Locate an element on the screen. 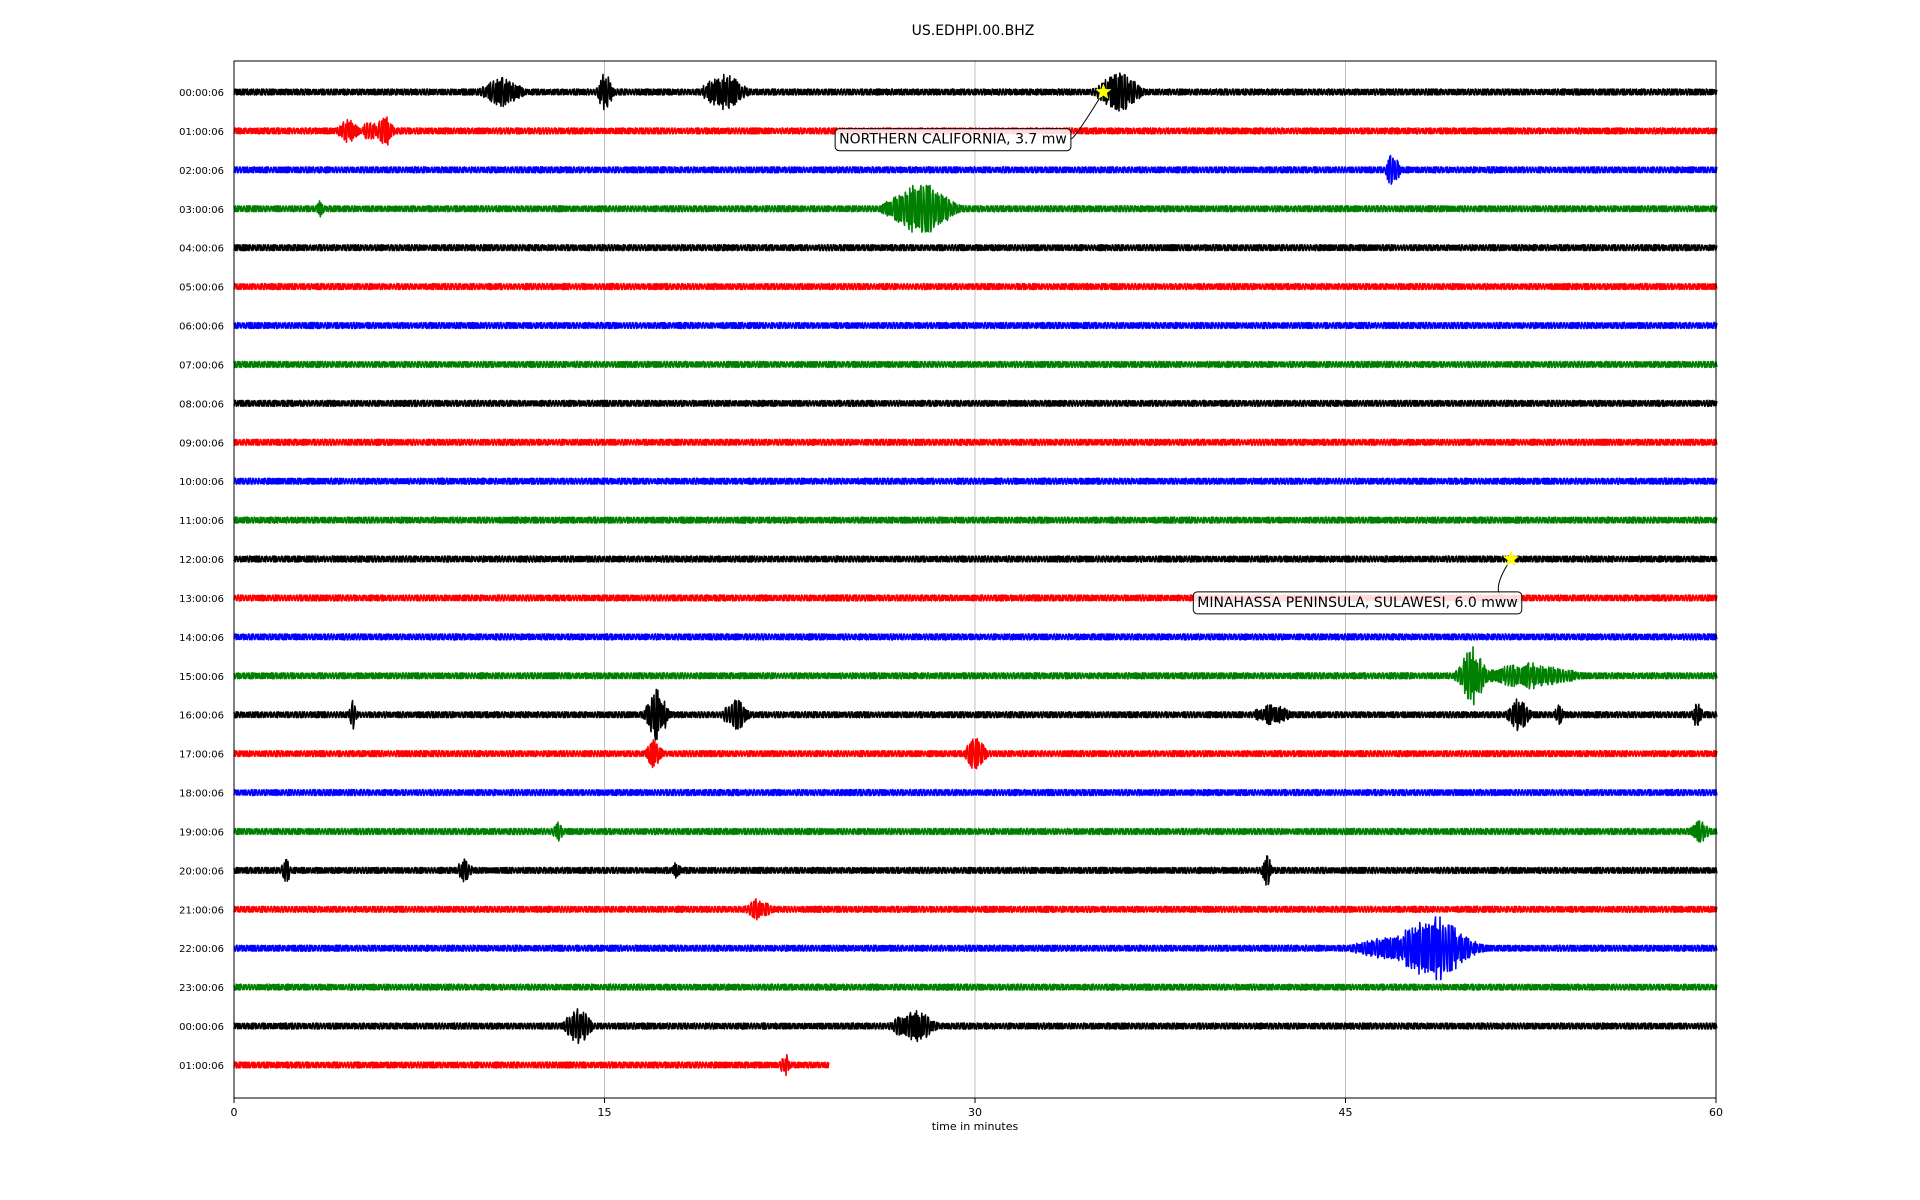 The image size is (1920, 1200). row-time-label: 15:00:06 is located at coordinates (201, 677).